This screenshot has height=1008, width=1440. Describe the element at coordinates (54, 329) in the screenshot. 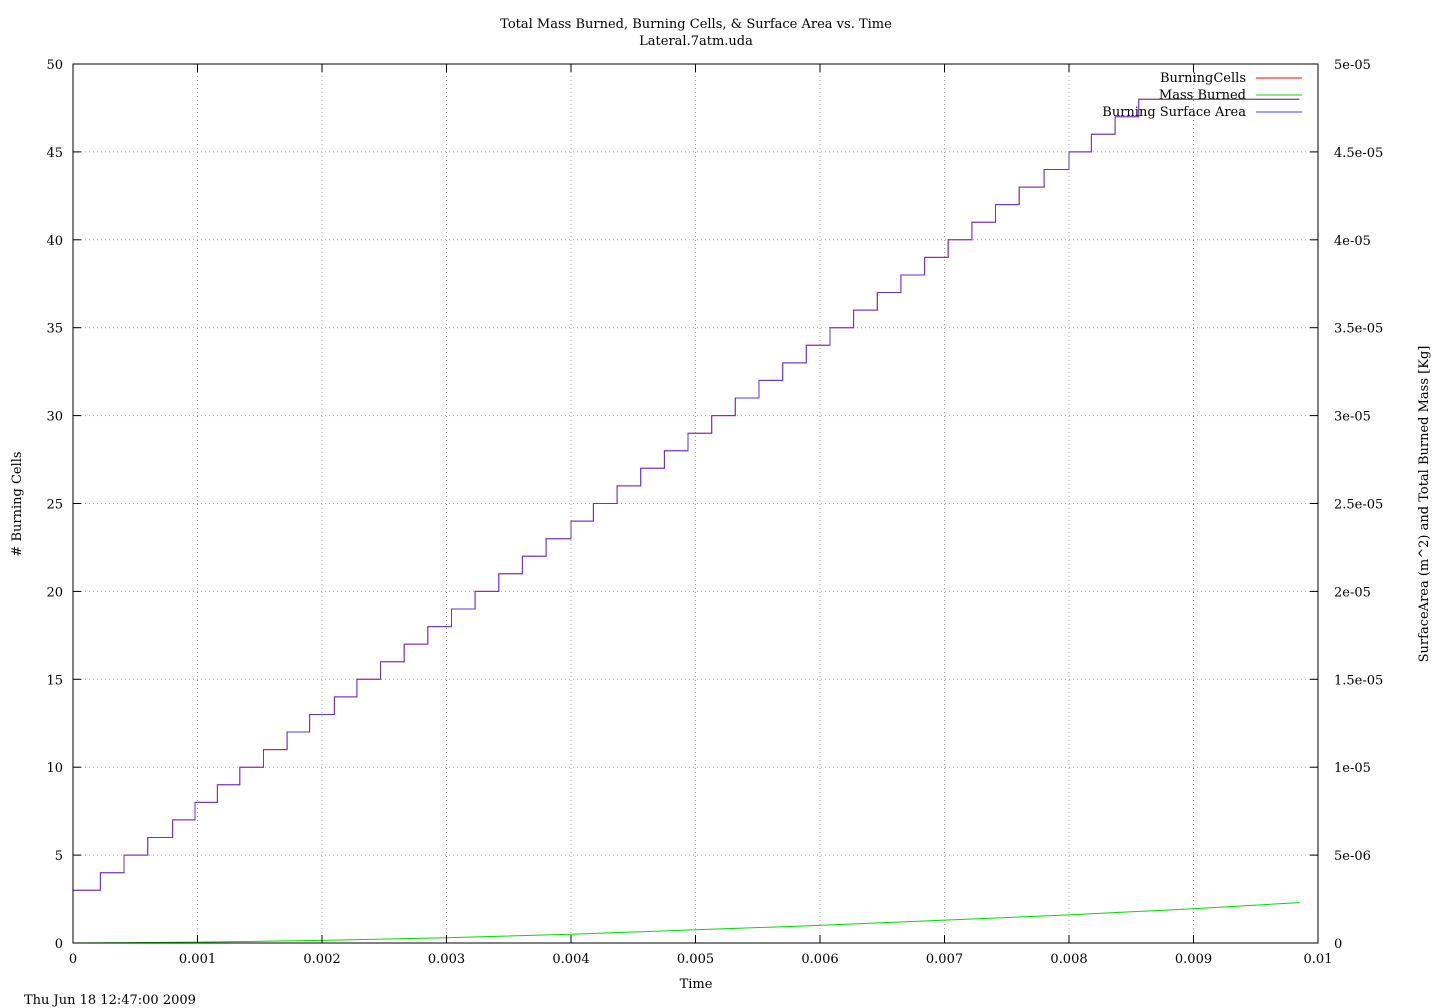

I see `y-tick-label: 35` at that location.